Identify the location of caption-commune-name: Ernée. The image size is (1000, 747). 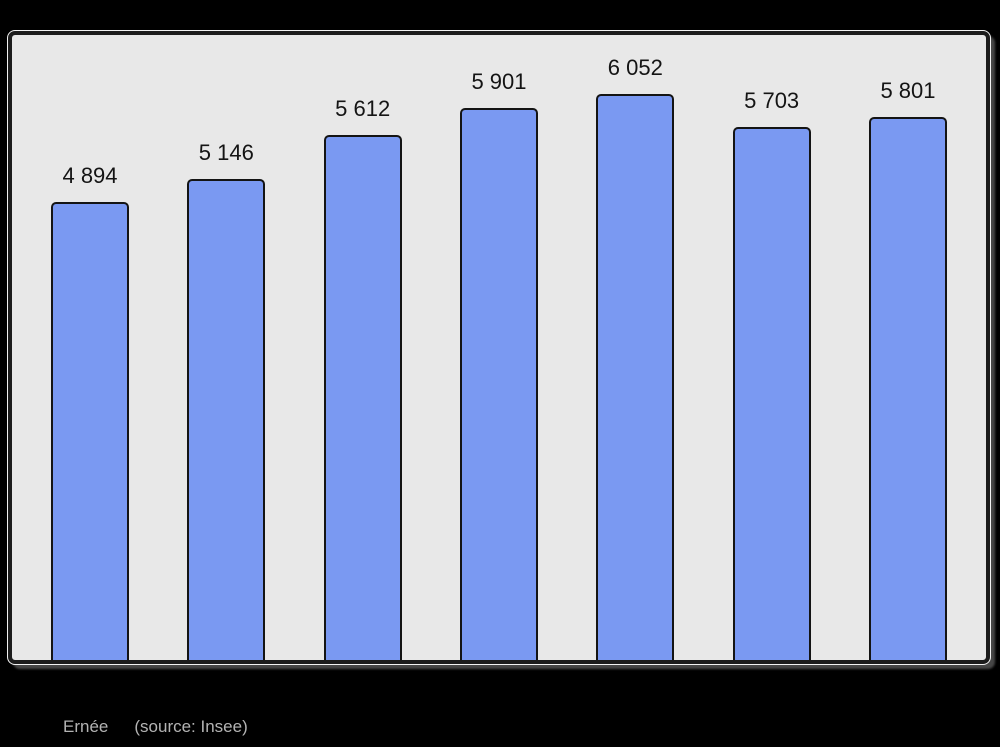
(86, 726).